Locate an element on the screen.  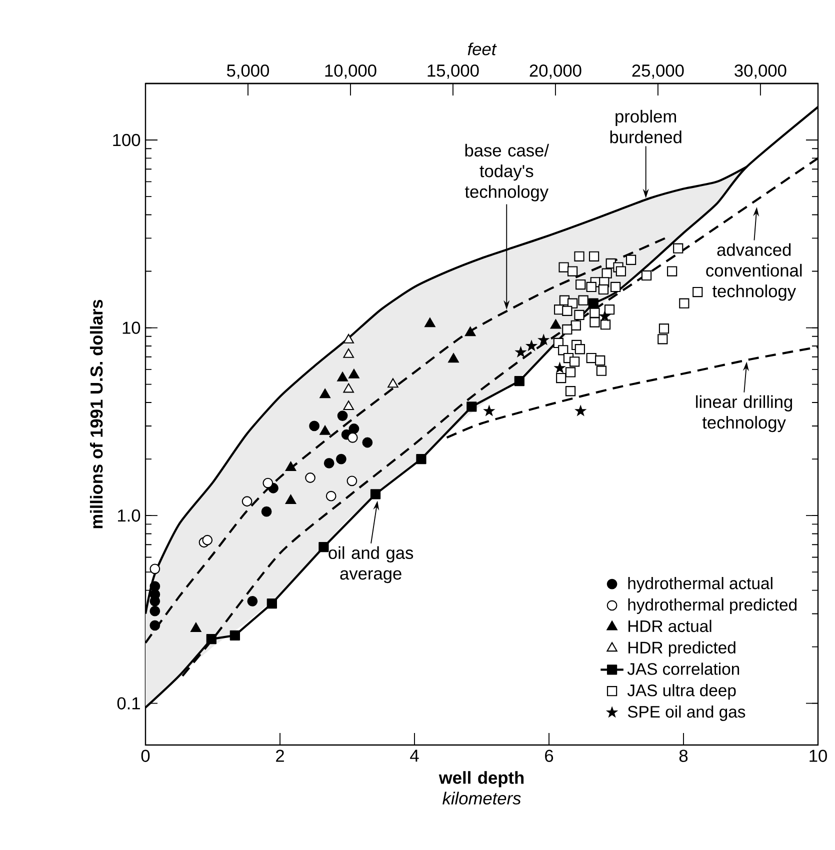
annotation: oil and gas average is located at coordinates (371, 565).